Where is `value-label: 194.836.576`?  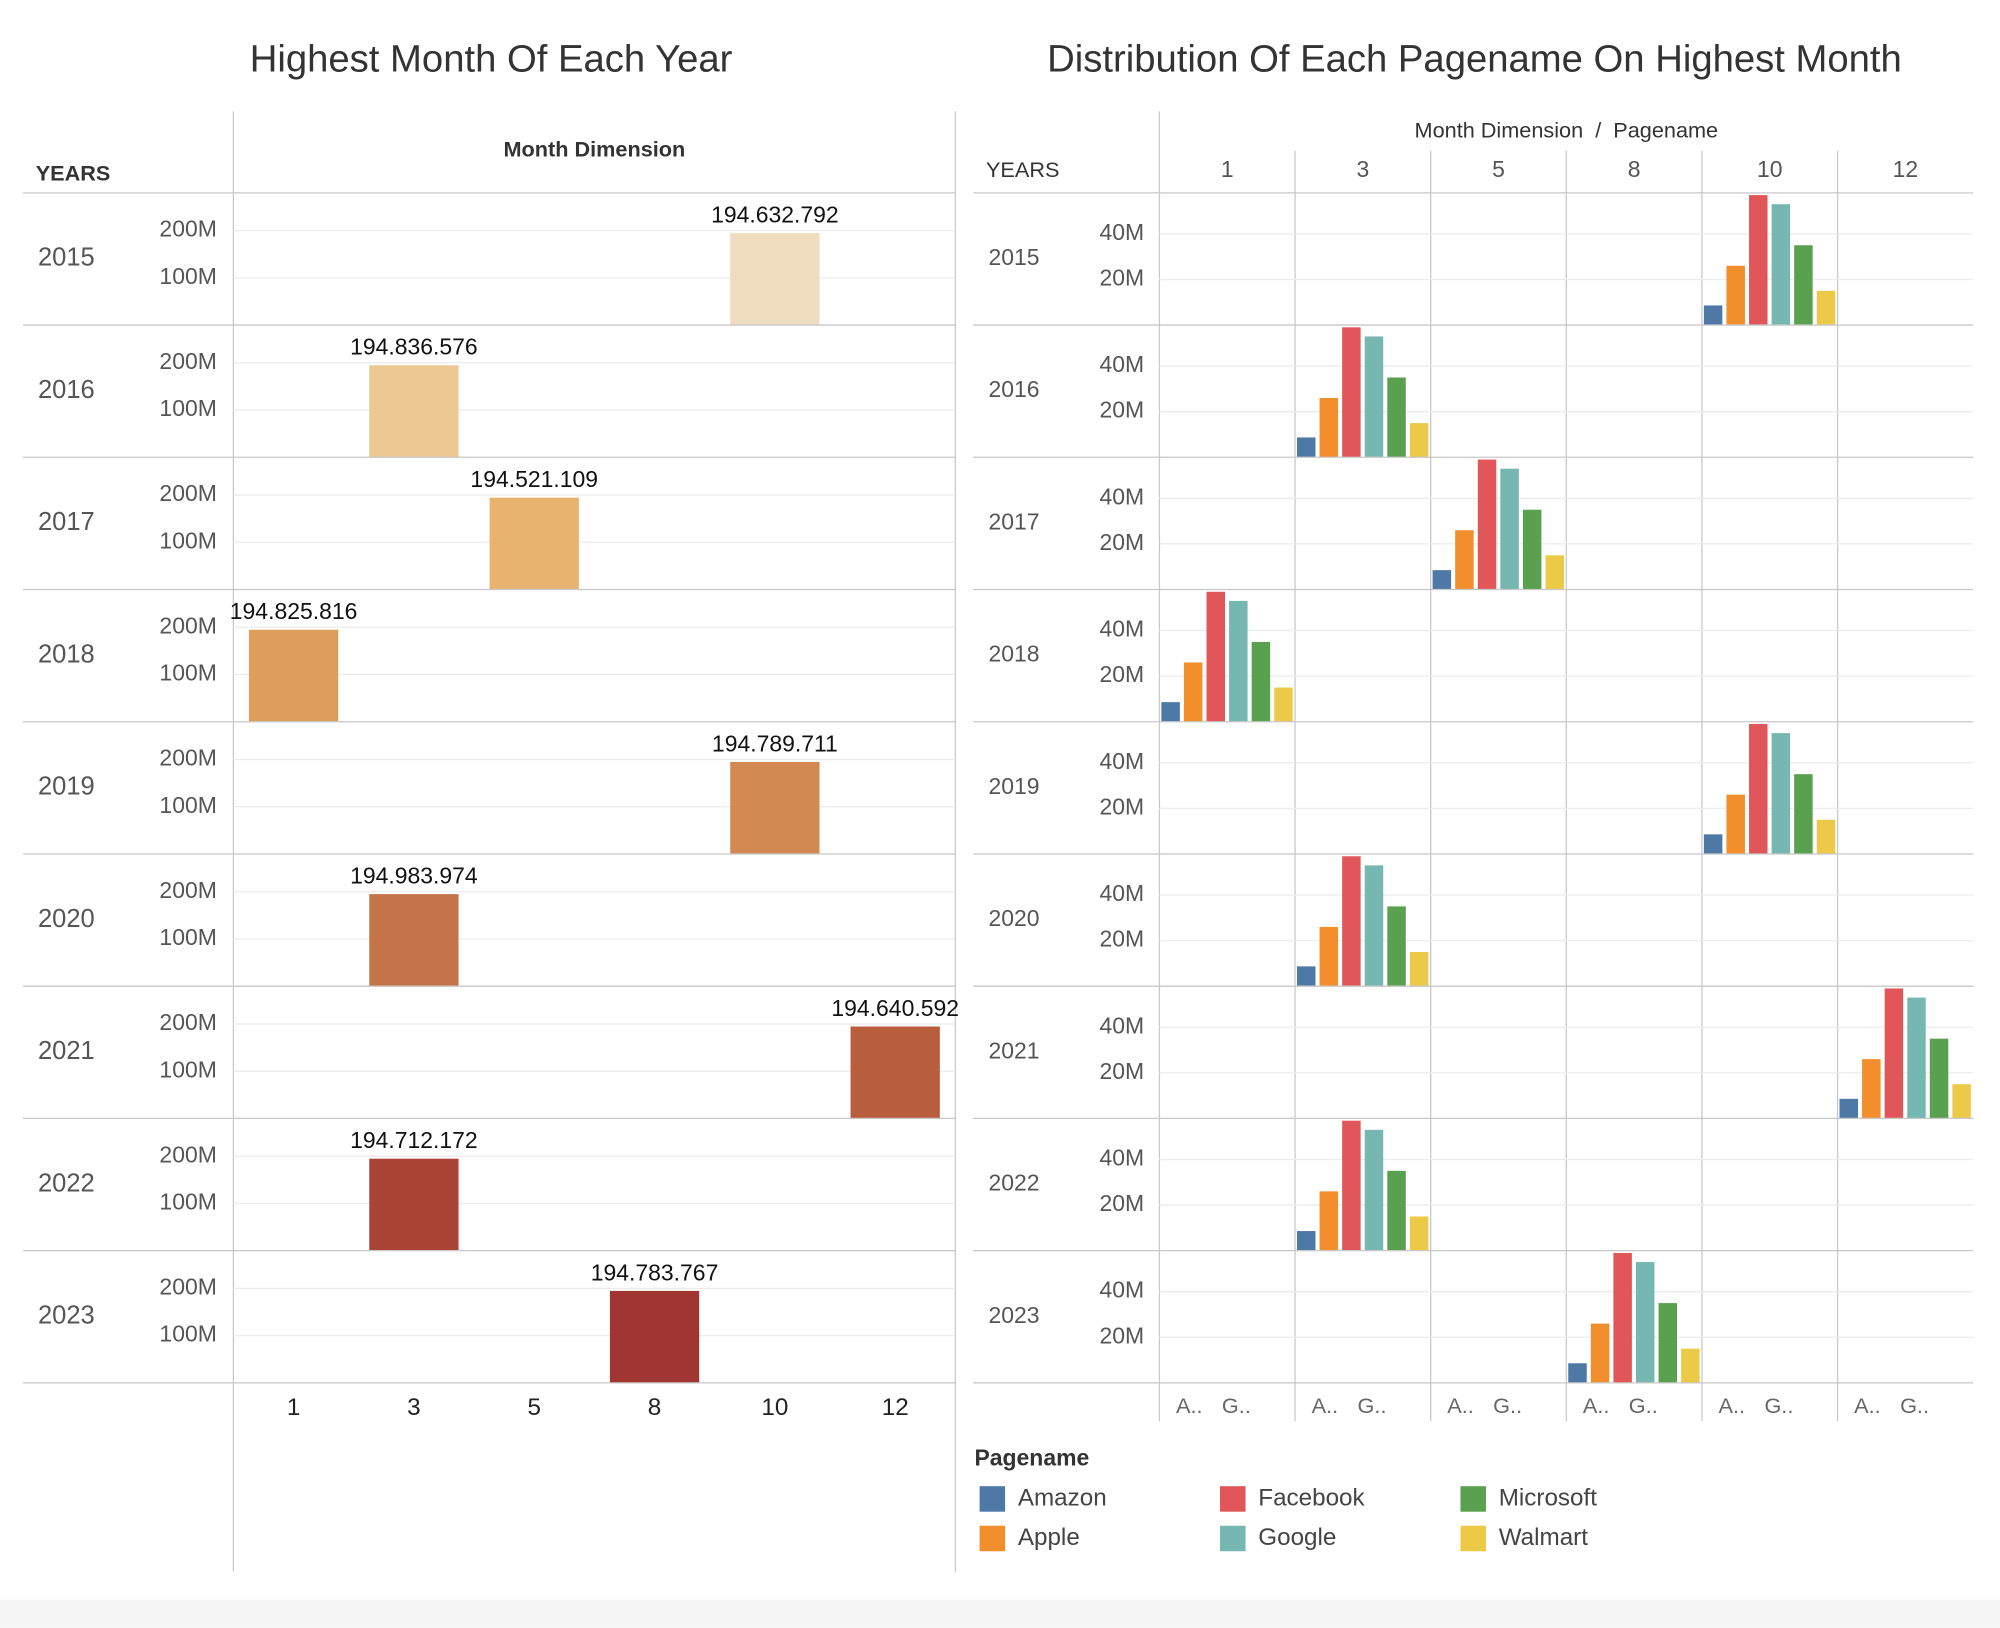 value-label: 194.836.576 is located at coordinates (414, 347).